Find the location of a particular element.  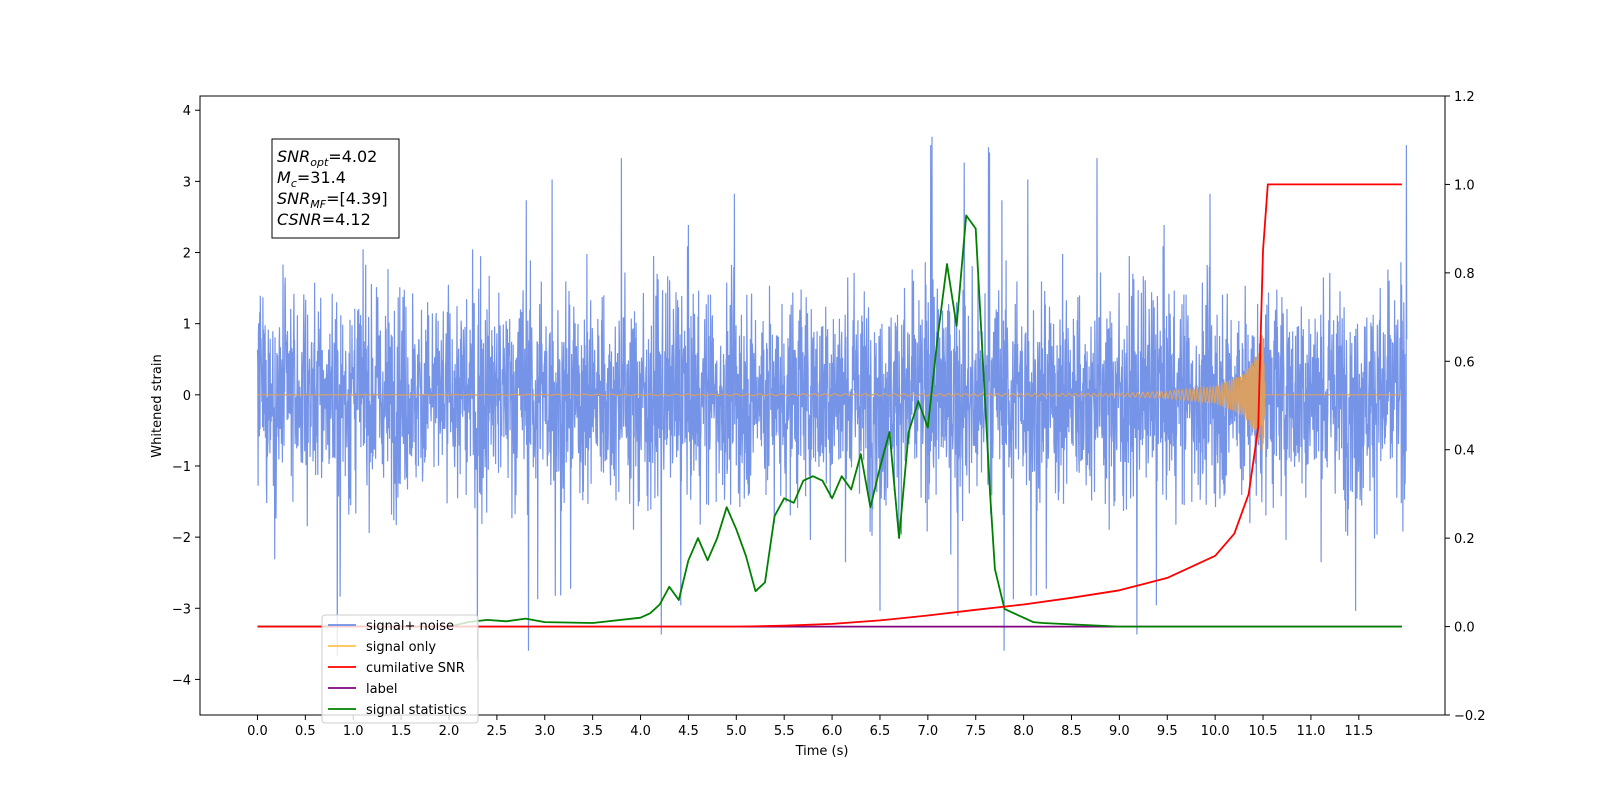

x-tick-label: 11.0 is located at coordinates (1310, 731).